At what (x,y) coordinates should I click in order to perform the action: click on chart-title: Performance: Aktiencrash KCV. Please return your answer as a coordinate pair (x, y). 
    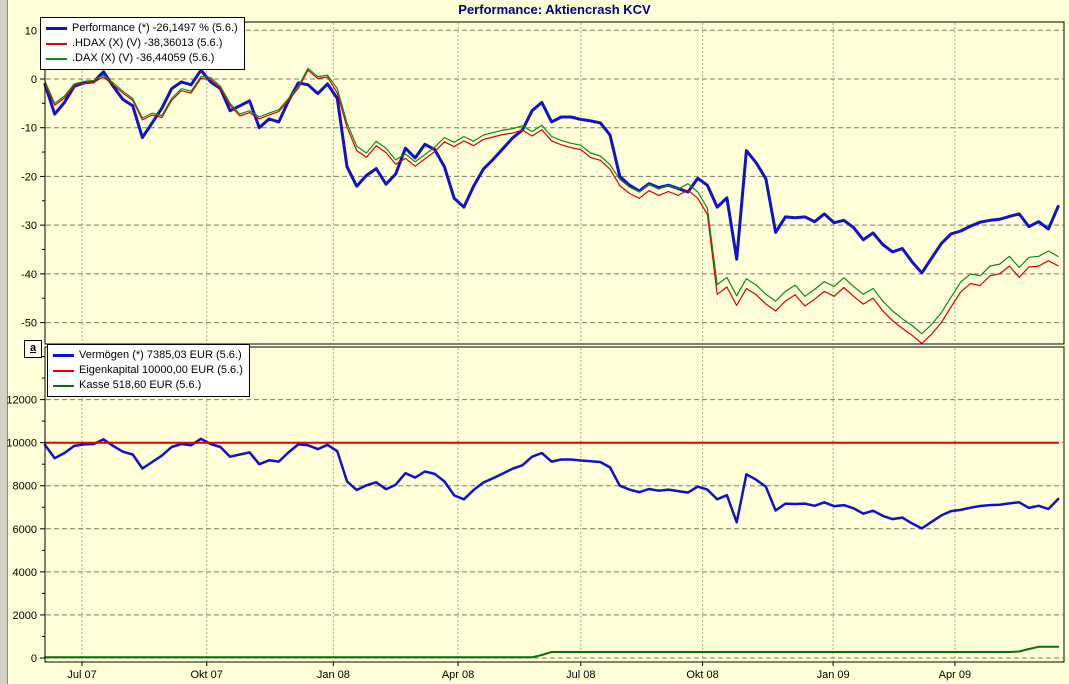
    Looking at the image, I should click on (554, 9).